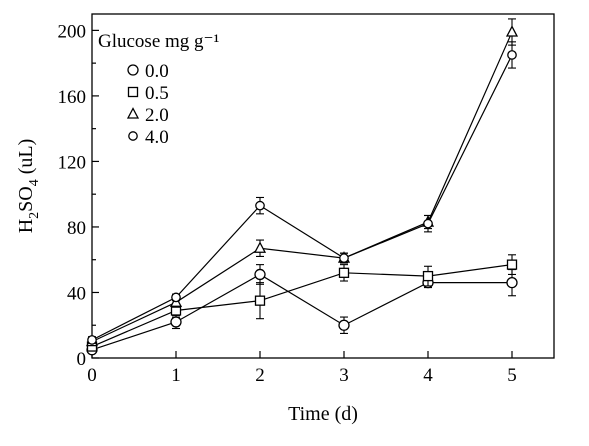 The image size is (589, 446). I want to click on legend-label: 4.0, so click(157, 137).